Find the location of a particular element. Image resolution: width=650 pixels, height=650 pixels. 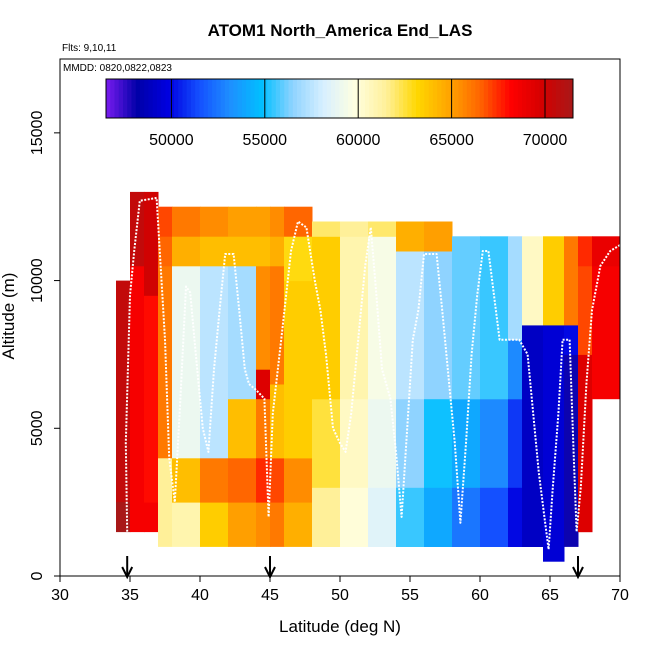

x-tick-label-5: 55 is located at coordinates (410, 595).